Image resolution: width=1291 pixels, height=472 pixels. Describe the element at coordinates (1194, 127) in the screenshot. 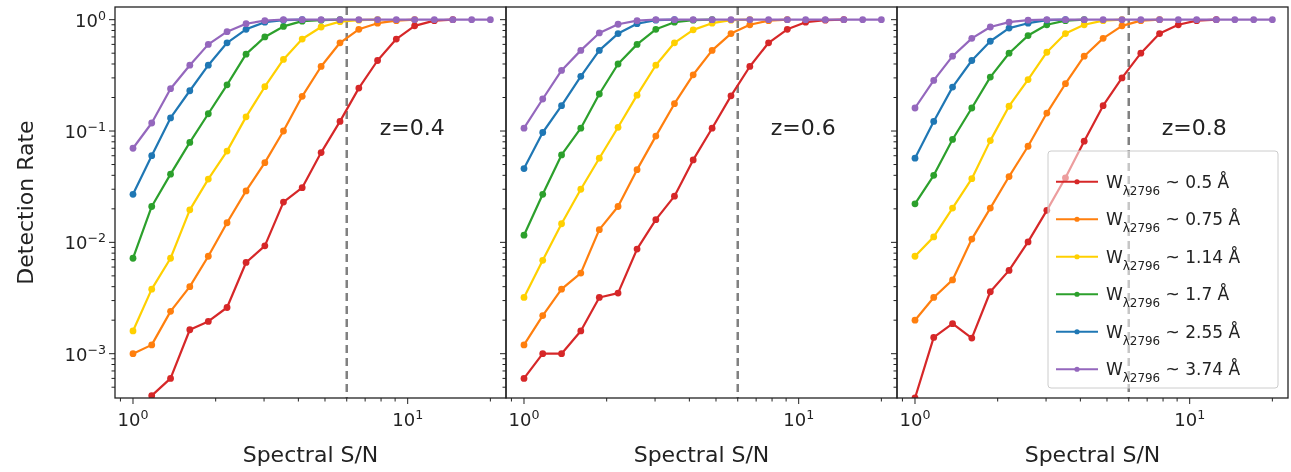

I see `annotation: z=0.8` at that location.